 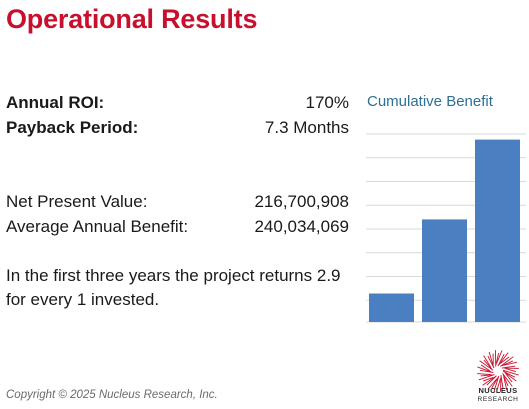 What do you see at coordinates (72, 127) in the screenshot?
I see `payback-period-label: Payback Period:` at bounding box center [72, 127].